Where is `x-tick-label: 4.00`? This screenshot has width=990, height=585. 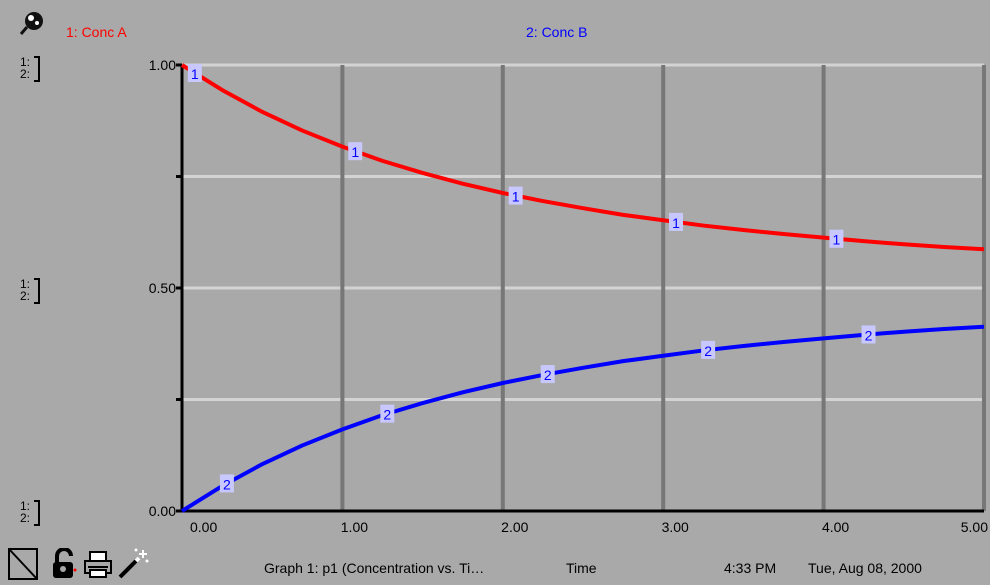
x-tick-label: 4.00 is located at coordinates (835, 527).